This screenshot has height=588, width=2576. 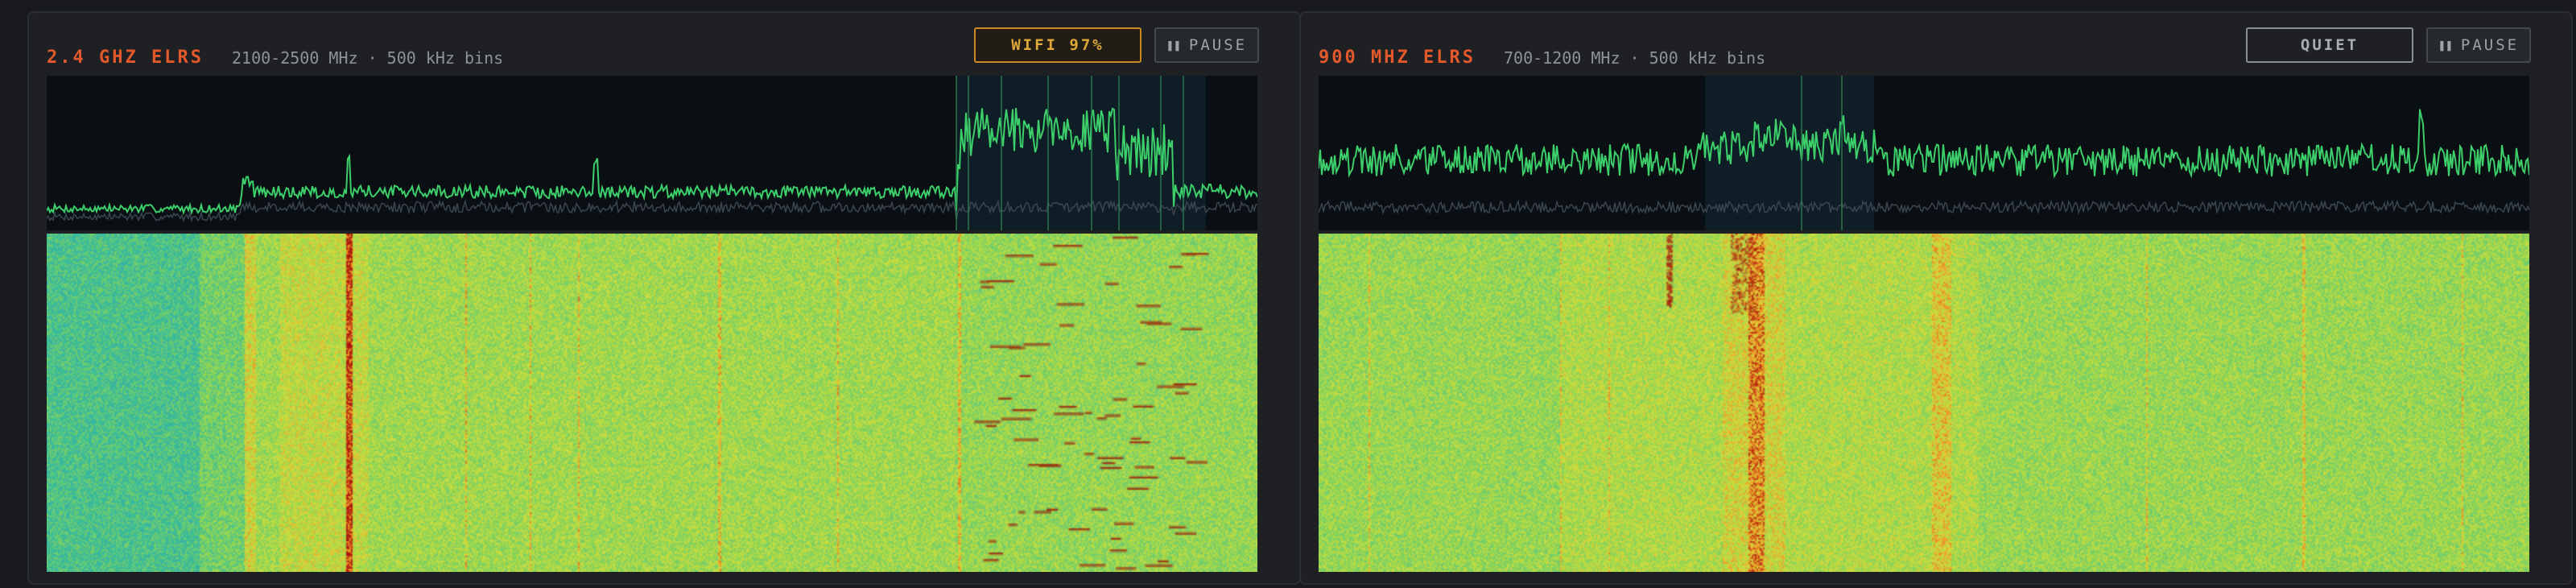 I want to click on status-badge: WIFI 97%, so click(x=1057, y=45).